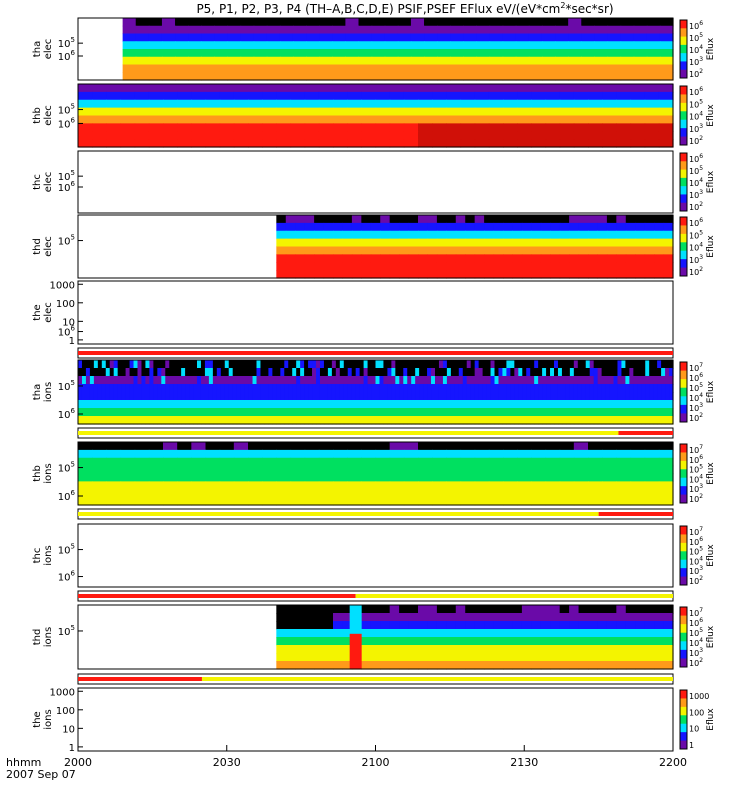  Describe the element at coordinates (683, 182) in the screenshot. I see `thc-elec-colorbar-seg` at that location.